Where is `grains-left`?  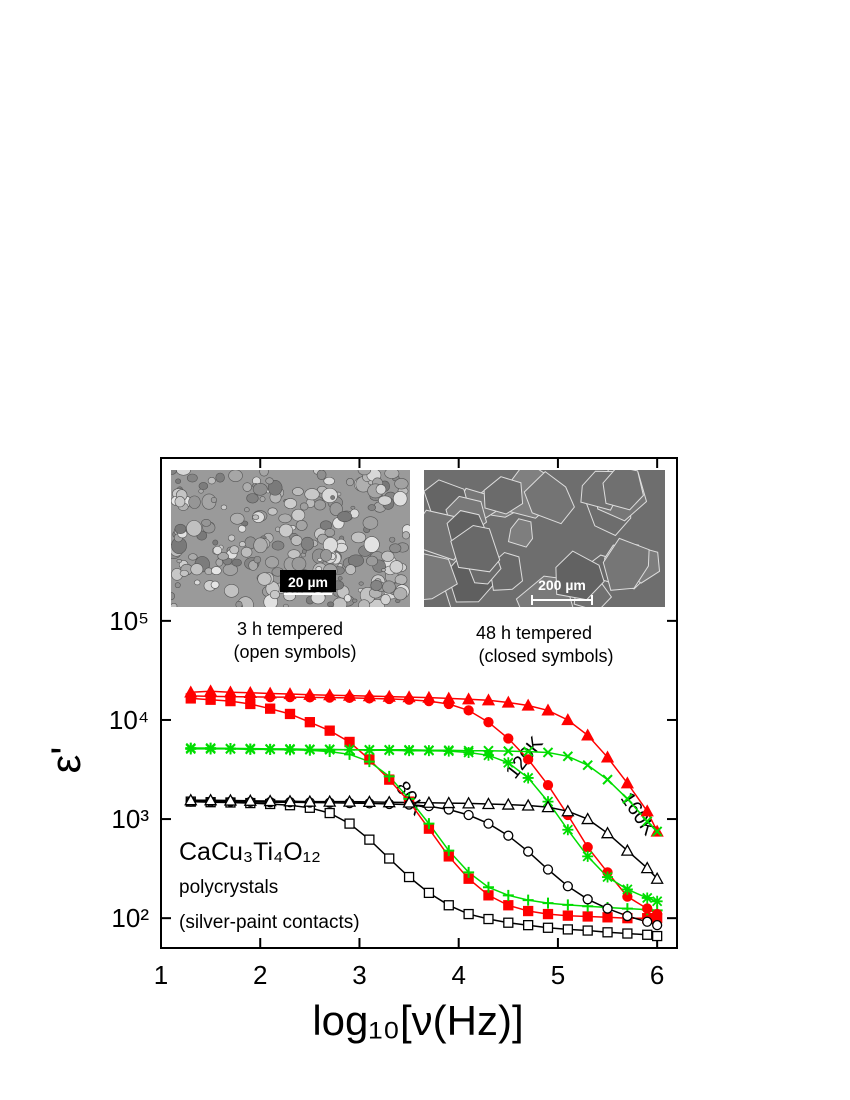
grains-left is located at coordinates (290, 538).